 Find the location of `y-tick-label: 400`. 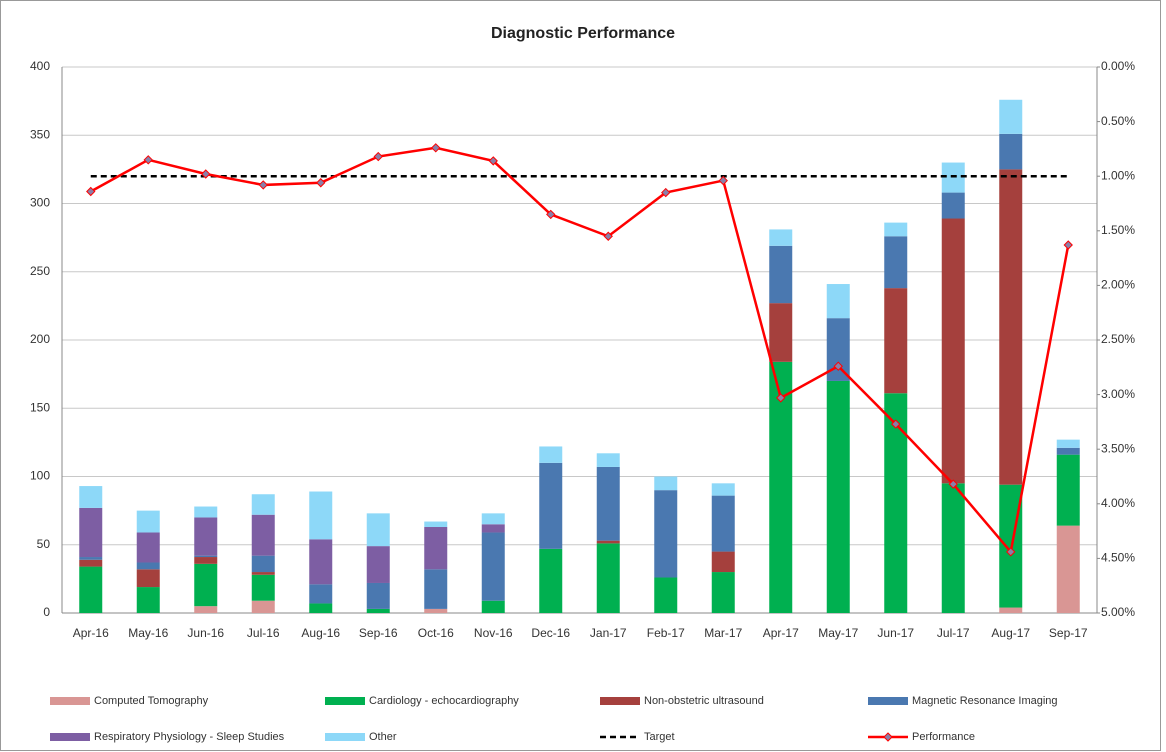

y-tick-label: 400 is located at coordinates (40, 66).